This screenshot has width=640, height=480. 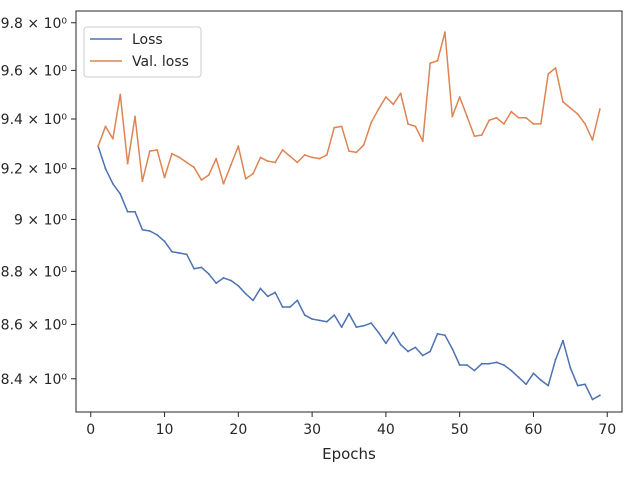 I want to click on x-tick-label: 40, so click(x=386, y=430).